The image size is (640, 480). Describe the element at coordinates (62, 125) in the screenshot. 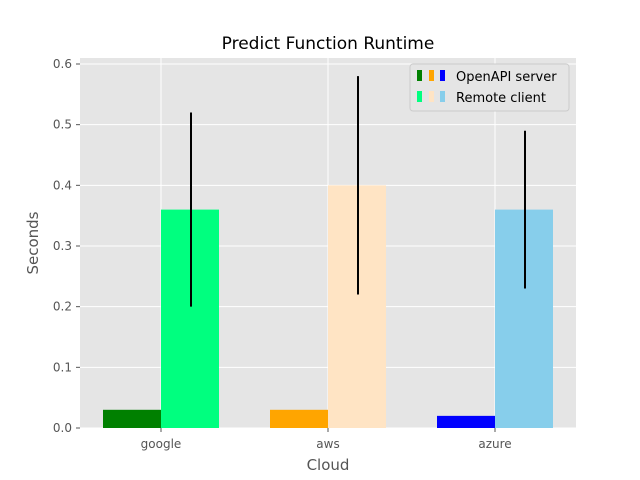

I see `y-tick-label: 0.5` at that location.